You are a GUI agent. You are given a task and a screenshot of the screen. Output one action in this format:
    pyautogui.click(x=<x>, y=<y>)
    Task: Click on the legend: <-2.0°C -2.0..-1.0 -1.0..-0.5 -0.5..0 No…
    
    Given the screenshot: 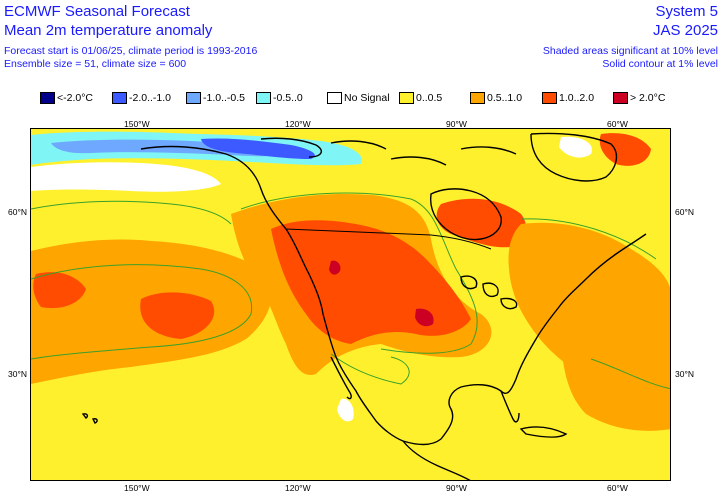 What is the action you would take?
    pyautogui.click(x=370, y=100)
    